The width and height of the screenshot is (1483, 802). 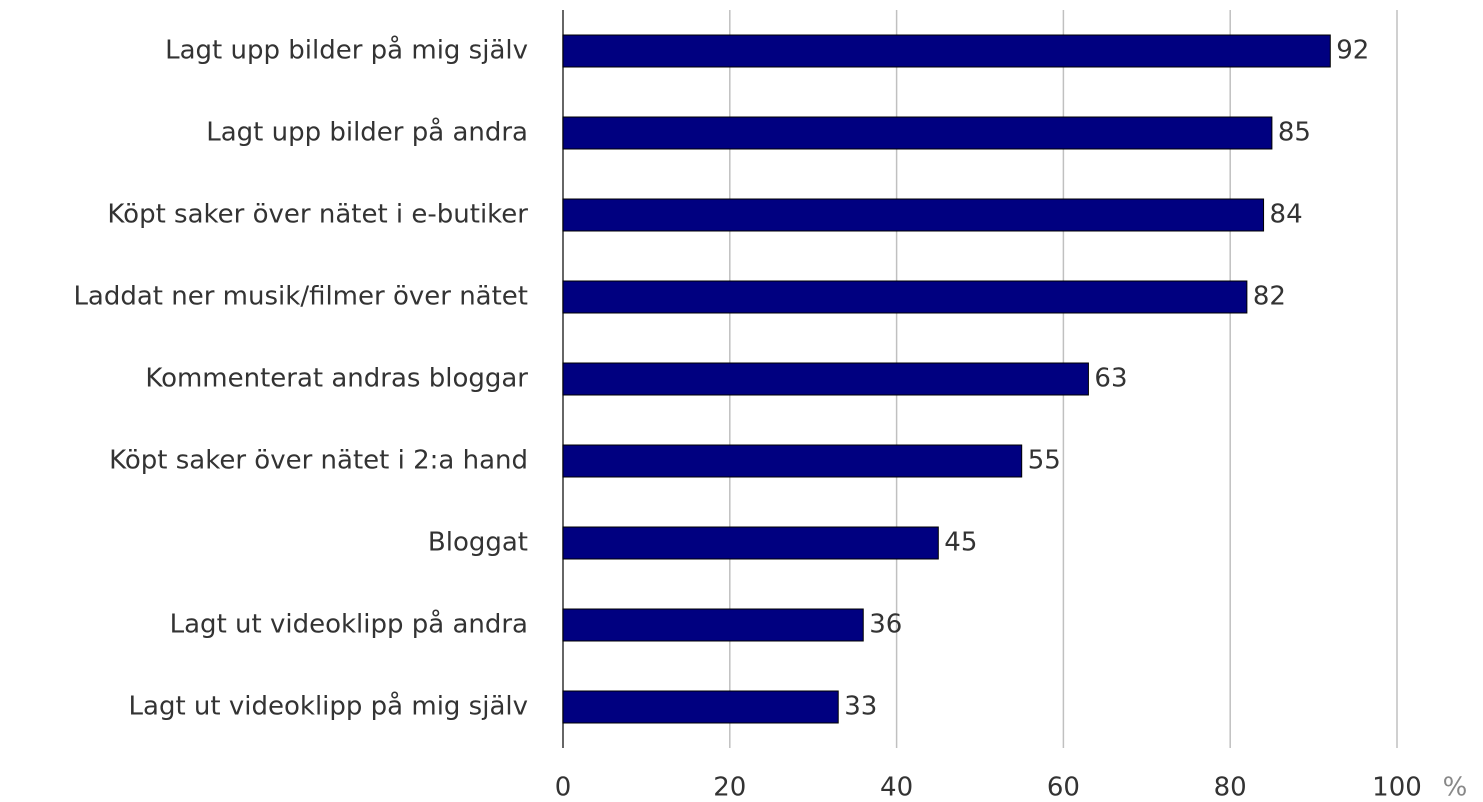 I want to click on x-tick-label: 60, so click(x=1063, y=787).